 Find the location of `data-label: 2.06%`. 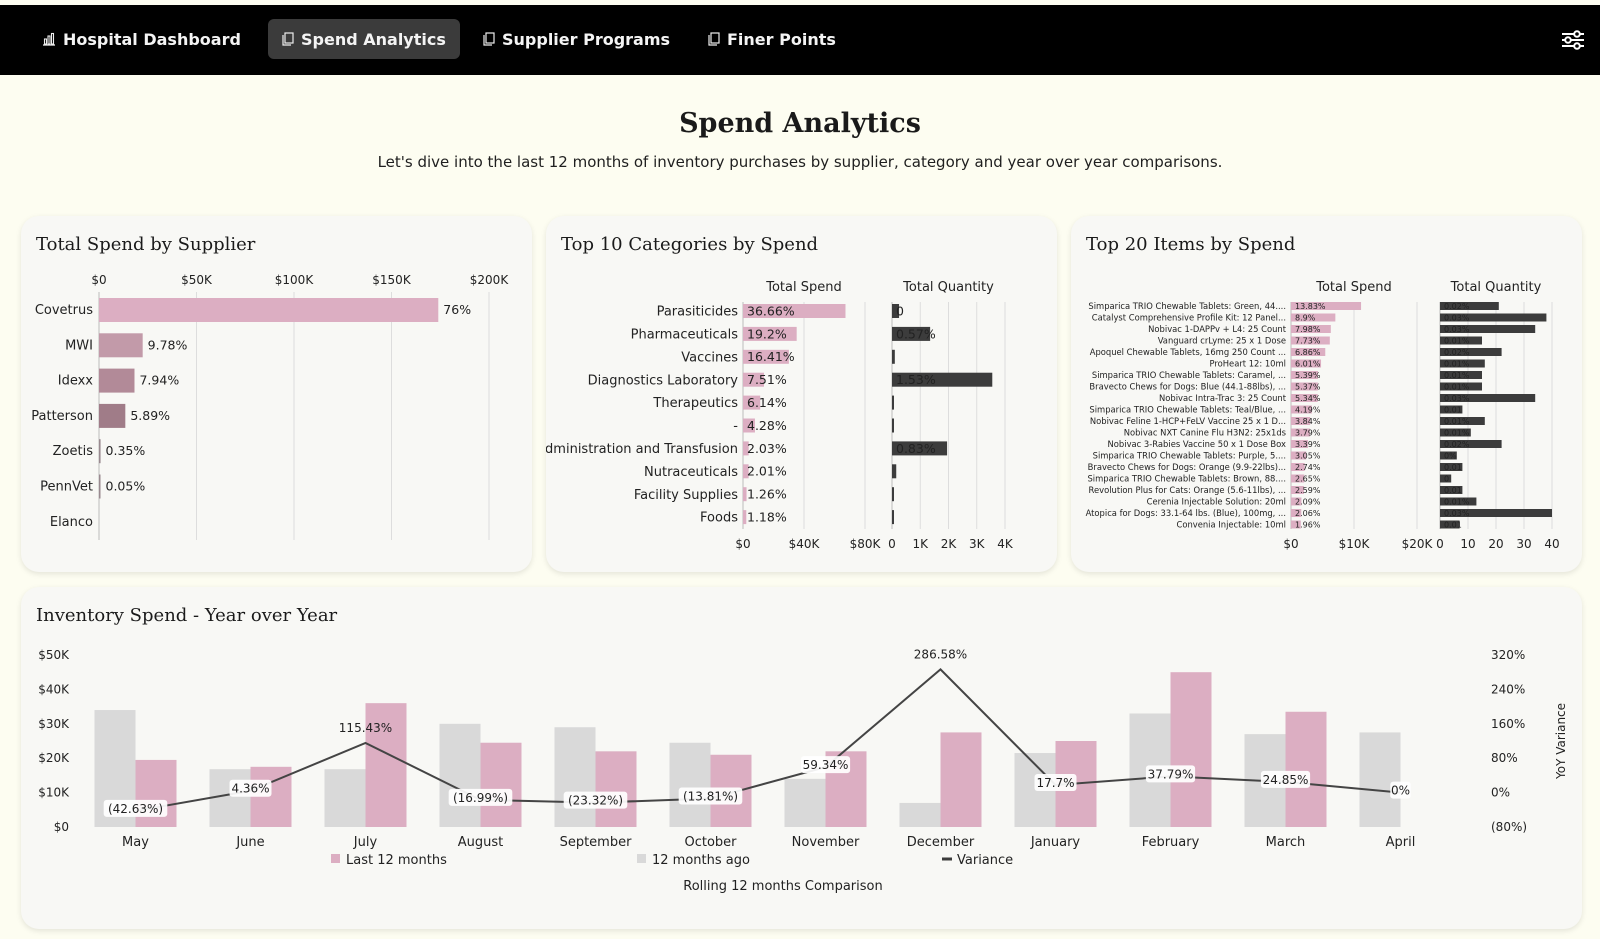

data-label: 2.06% is located at coordinates (1308, 513).